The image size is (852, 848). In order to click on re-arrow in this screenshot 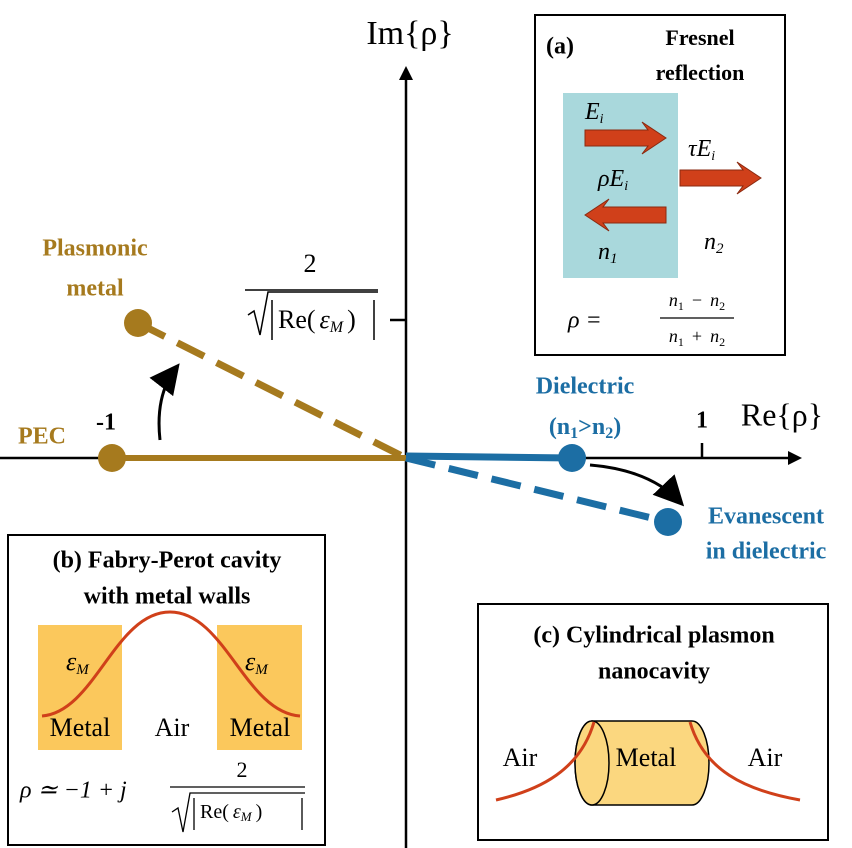, I will do `click(795, 458)`.